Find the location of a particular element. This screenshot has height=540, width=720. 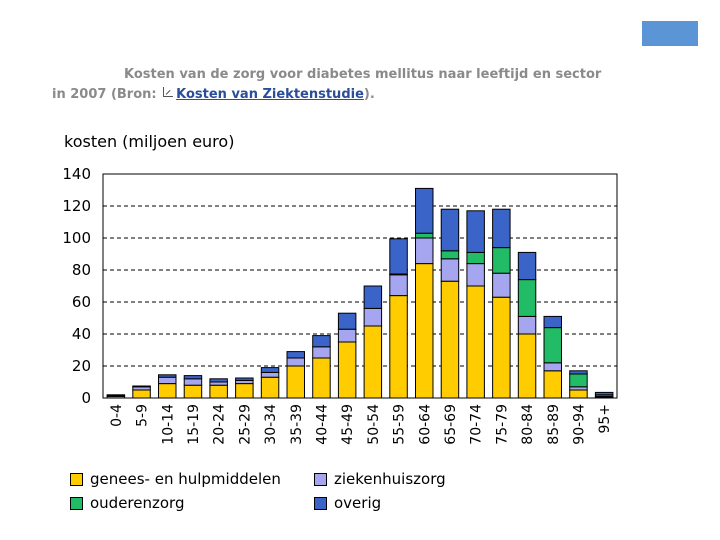

bar-85-89-ouderen is located at coordinates (552, 345).